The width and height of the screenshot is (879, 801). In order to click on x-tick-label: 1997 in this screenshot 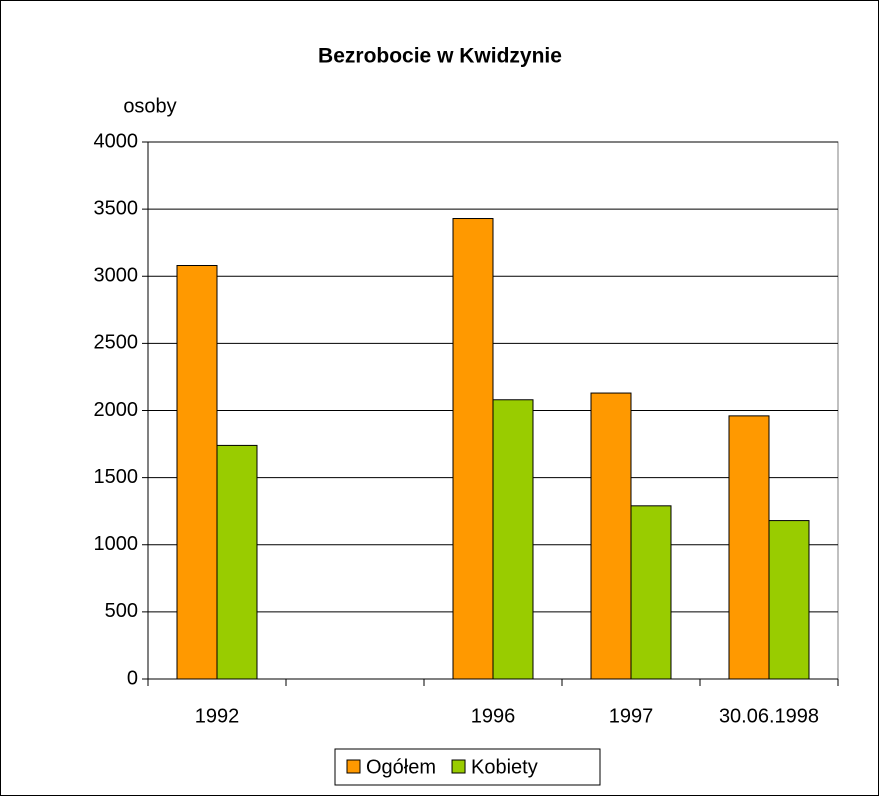, I will do `click(631, 716)`.